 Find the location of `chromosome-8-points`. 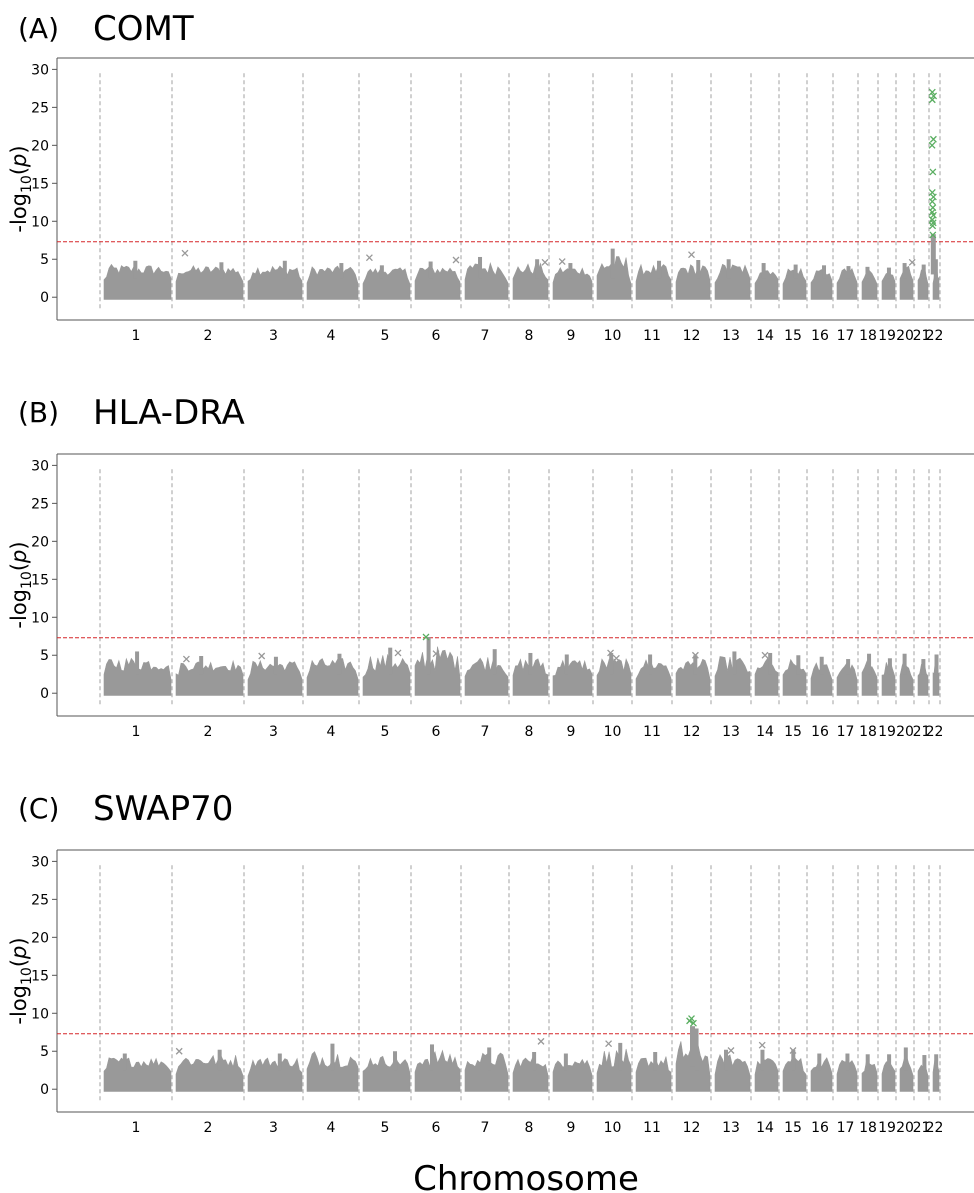

chromosome-8-points is located at coordinates (530, 1073).